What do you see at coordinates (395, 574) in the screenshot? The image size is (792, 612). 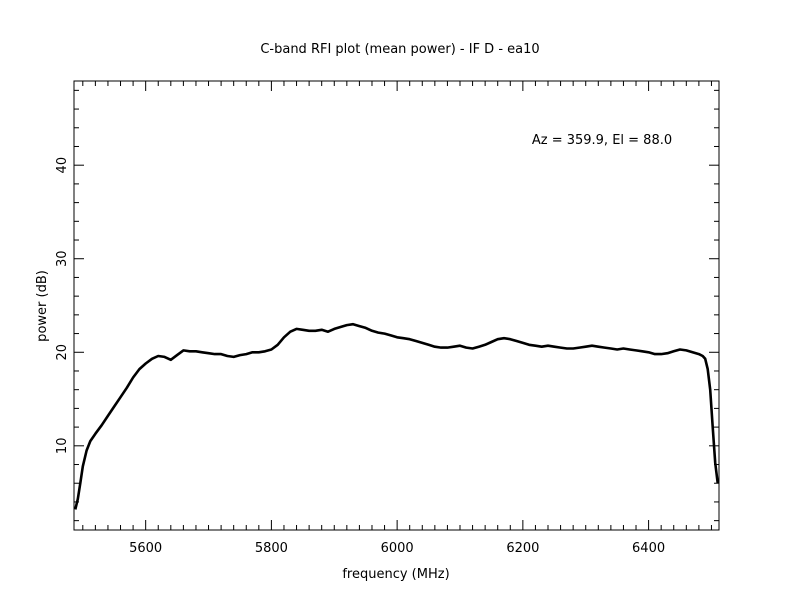 I see `x-axis-label: frequency (MHz)` at bounding box center [395, 574].